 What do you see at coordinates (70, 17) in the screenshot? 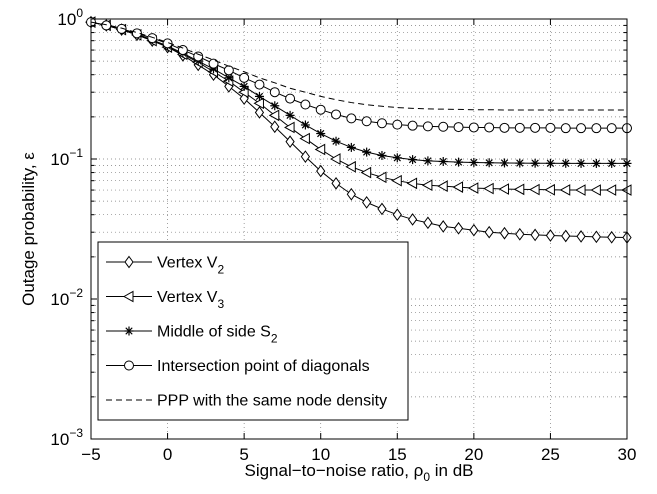
I see `y-tick-label: 10⁰` at bounding box center [70, 17].